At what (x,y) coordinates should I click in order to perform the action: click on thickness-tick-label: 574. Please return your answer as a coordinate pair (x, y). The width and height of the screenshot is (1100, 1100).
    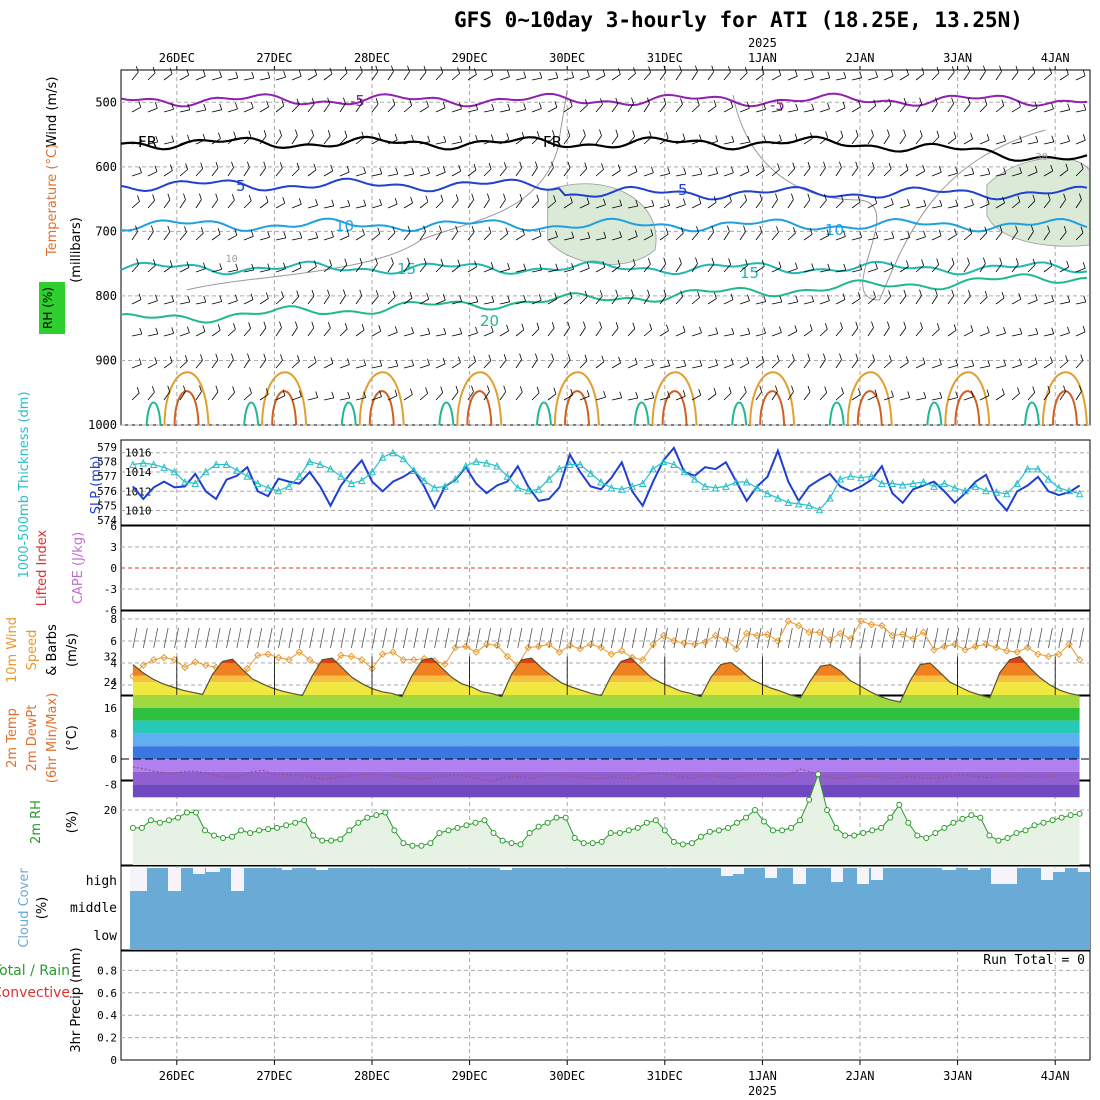
    Looking at the image, I should click on (107, 520).